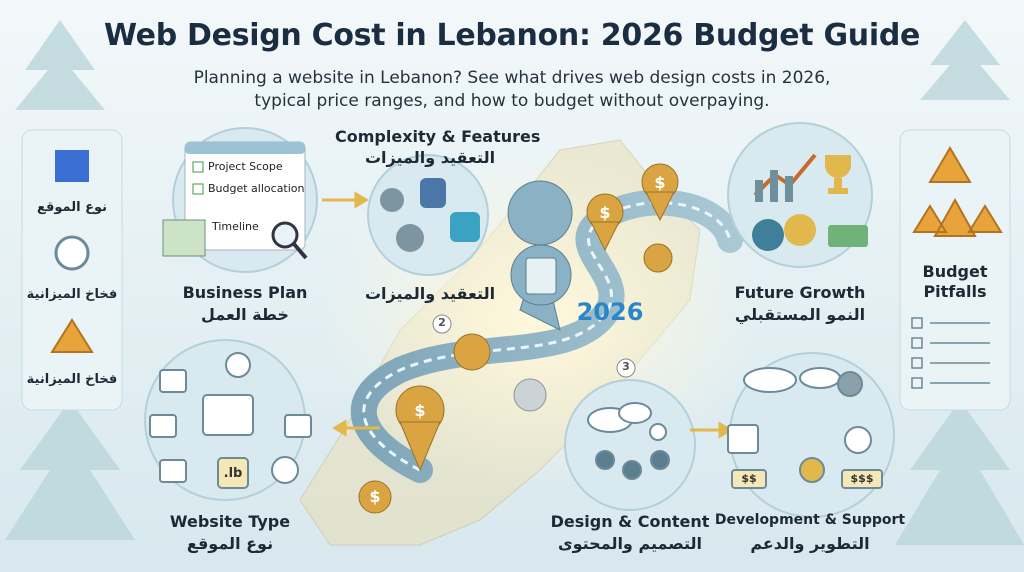 This screenshot has height=572, width=1024. Describe the element at coordinates (230, 543) in the screenshot. I see `section-label: نوع الموقع` at that location.